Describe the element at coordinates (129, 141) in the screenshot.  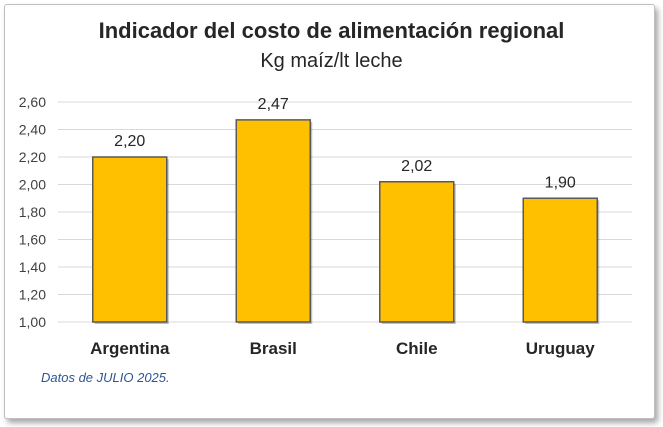
I see `data-label: 2,20` at that location.